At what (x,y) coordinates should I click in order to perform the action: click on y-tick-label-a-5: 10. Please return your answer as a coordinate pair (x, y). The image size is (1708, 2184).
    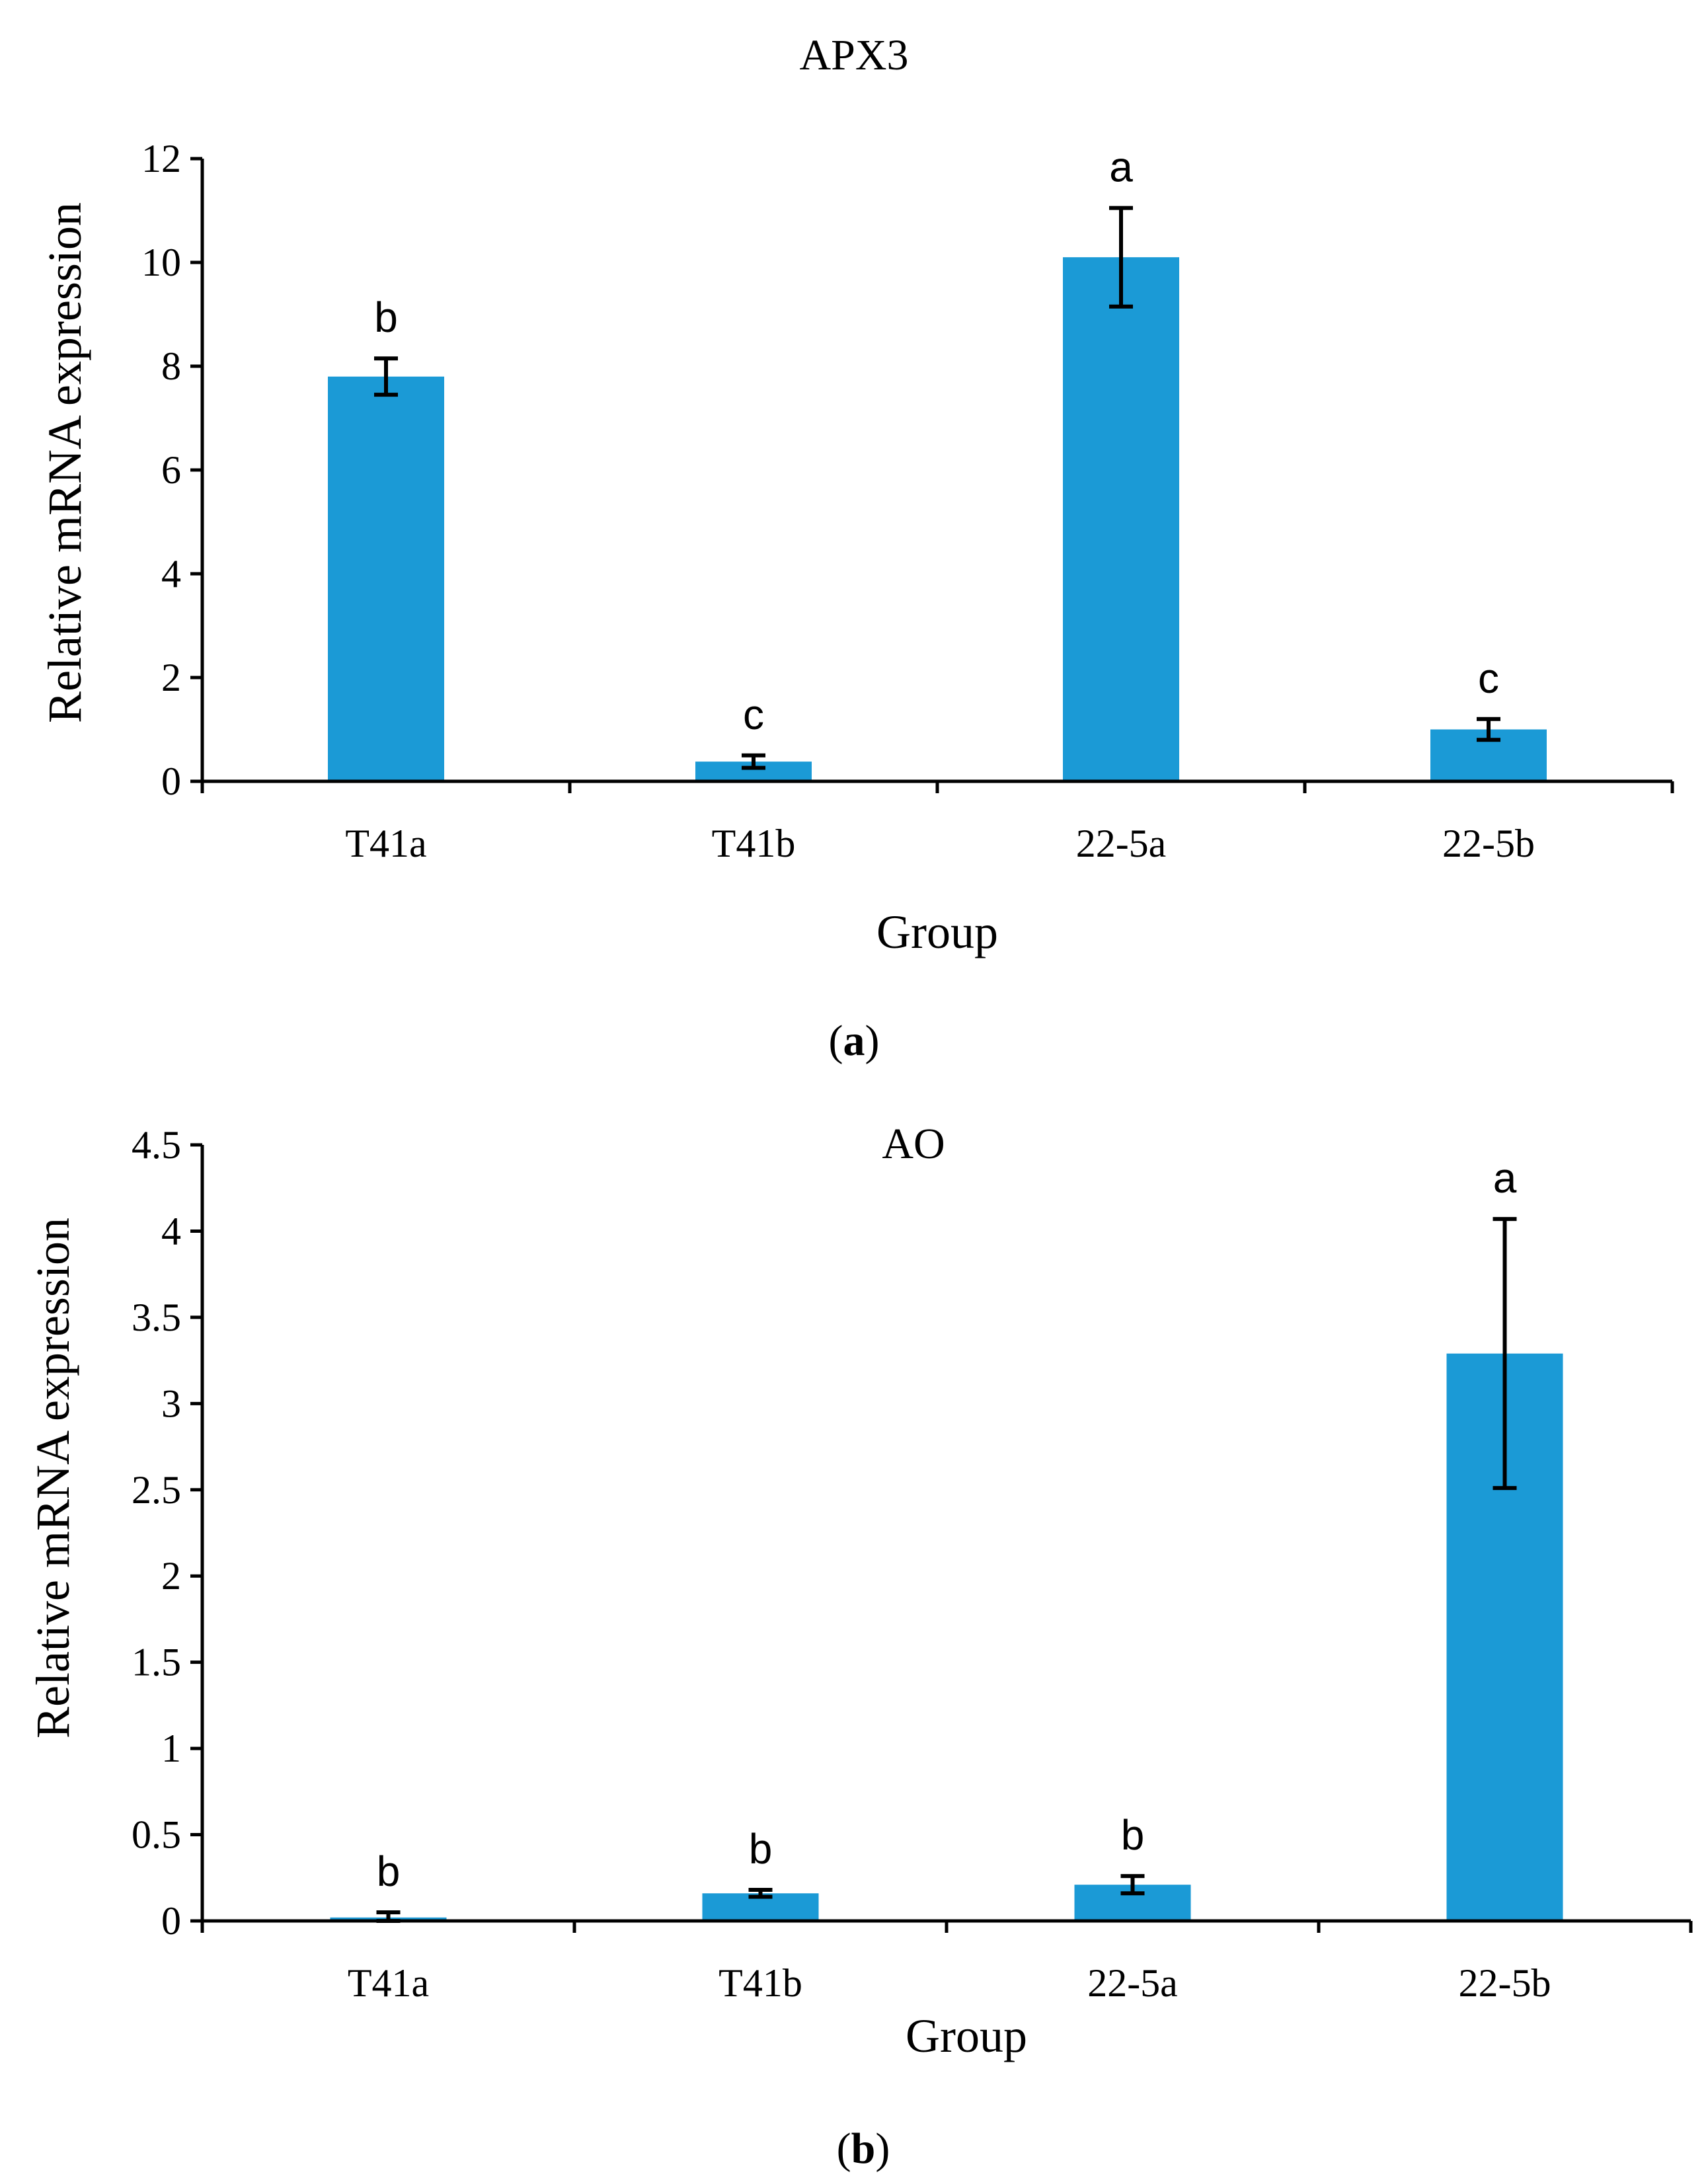
    Looking at the image, I should click on (161, 262).